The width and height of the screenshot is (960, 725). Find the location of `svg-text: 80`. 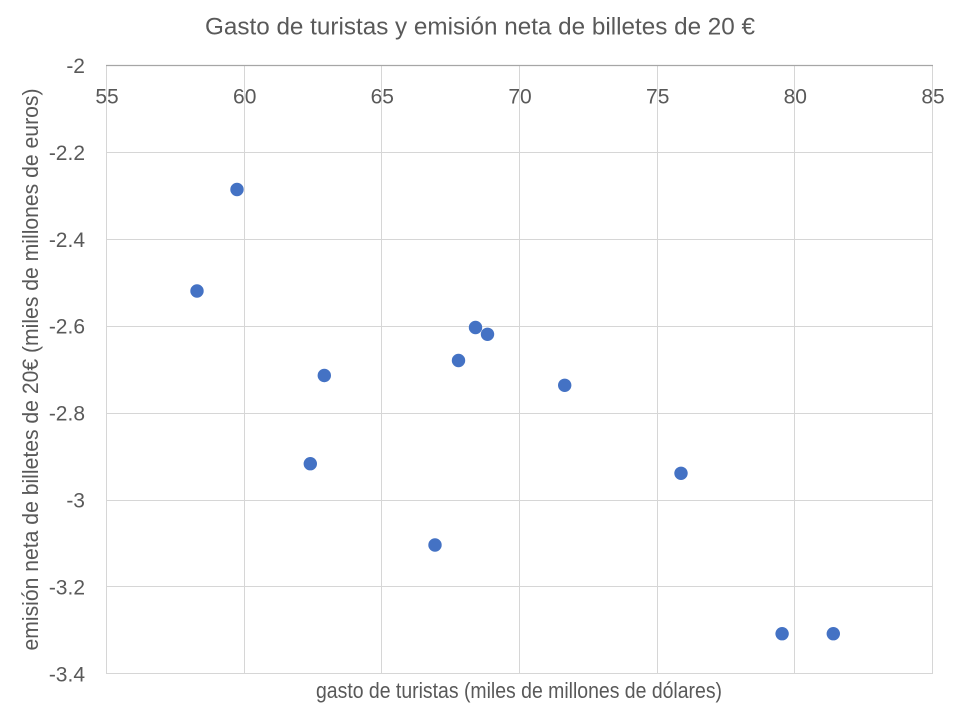

svg-text: 80 is located at coordinates (795, 97).